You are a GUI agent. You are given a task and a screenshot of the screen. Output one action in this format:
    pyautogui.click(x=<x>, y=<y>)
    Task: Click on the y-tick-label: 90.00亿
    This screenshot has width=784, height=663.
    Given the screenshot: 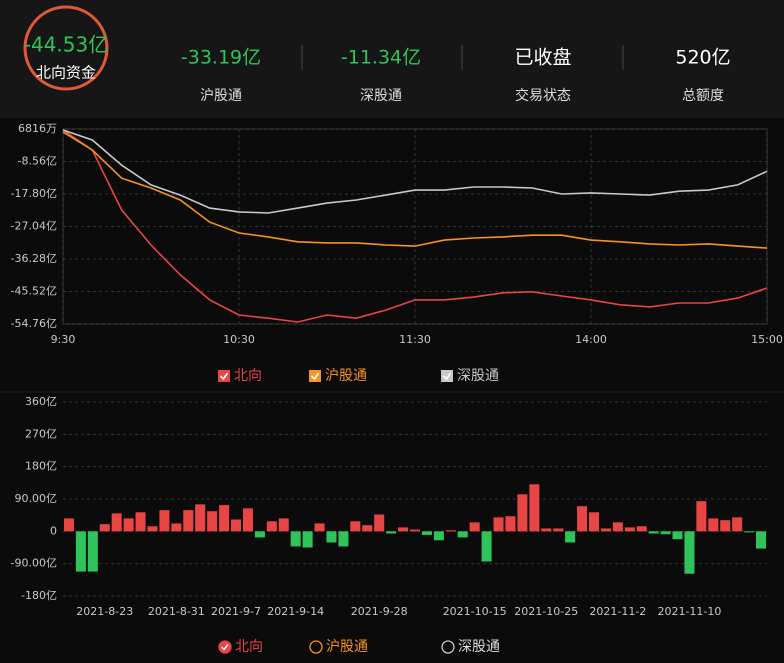 What is the action you would take?
    pyautogui.click(x=36, y=498)
    